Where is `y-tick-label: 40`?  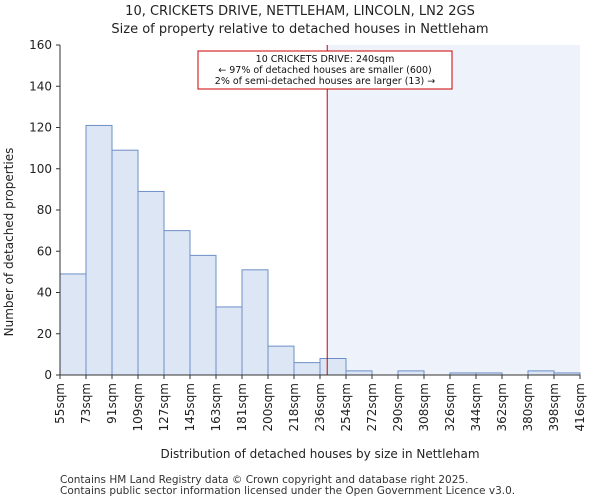
y-tick-label: 40 is located at coordinates (44, 293).